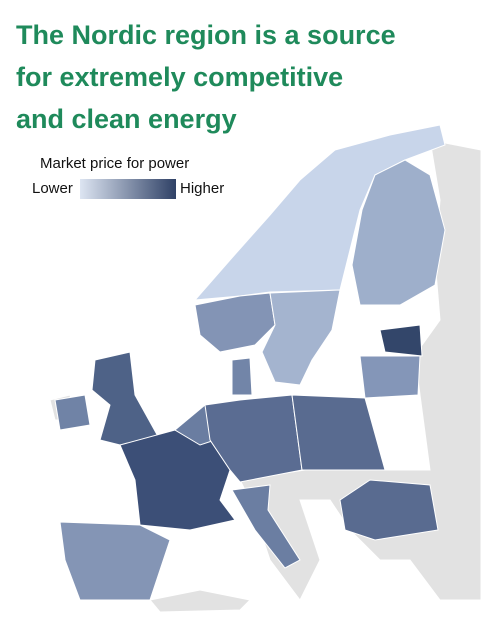  Describe the element at coordinates (401, 340) in the screenshot. I see `region-estonia` at that location.